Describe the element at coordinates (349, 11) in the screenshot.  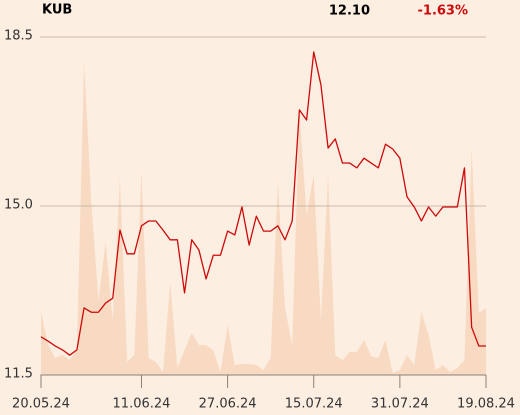
I see `last-price: 12.10` at that location.